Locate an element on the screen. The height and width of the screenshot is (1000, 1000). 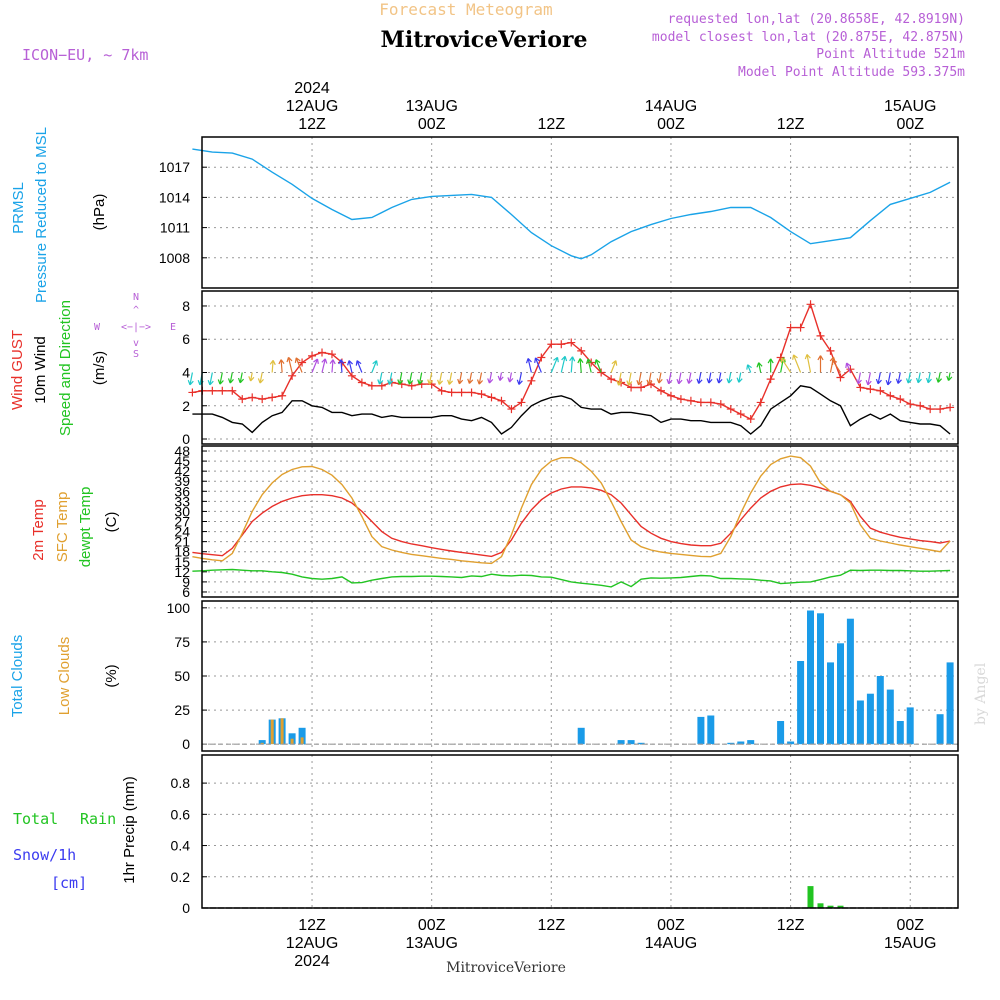
temperature-ytick-label: 33 is located at coordinates (182, 501).